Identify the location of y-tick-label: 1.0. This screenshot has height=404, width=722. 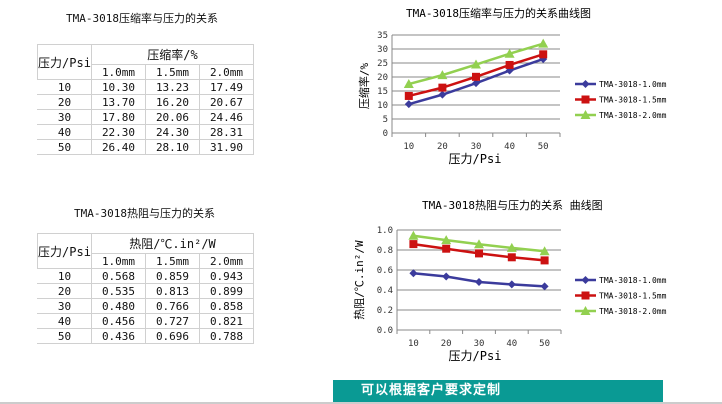
(385, 231).